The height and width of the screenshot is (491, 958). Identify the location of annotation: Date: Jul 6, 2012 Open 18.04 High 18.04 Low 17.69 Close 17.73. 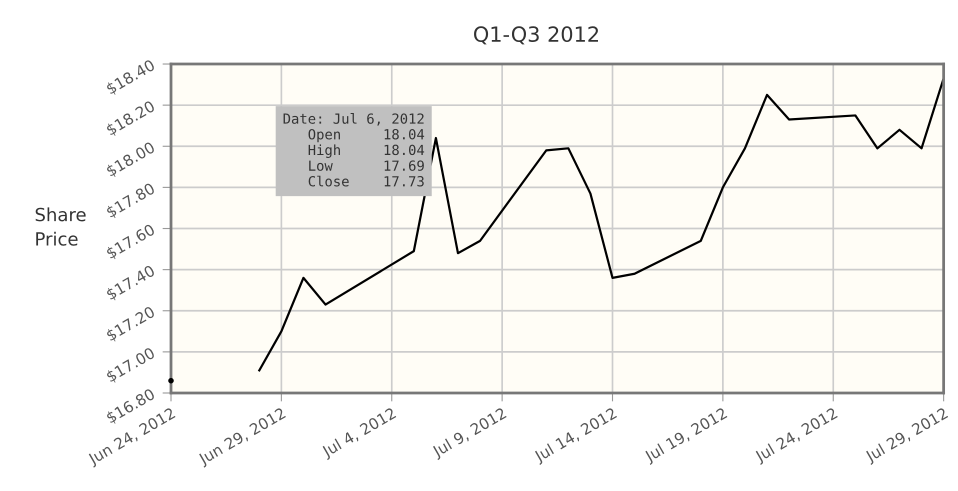
(354, 150).